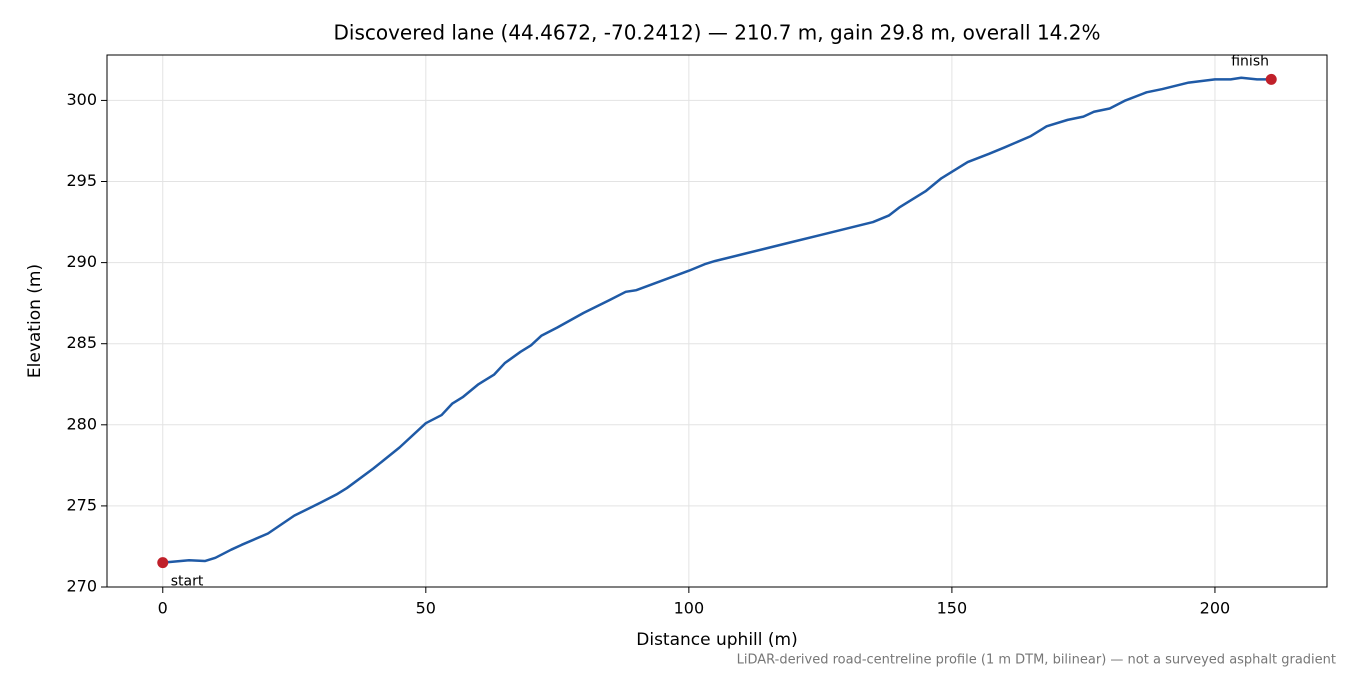 The height and width of the screenshot is (679, 1350). I want to click on x-tick-label: 50, so click(426, 608).